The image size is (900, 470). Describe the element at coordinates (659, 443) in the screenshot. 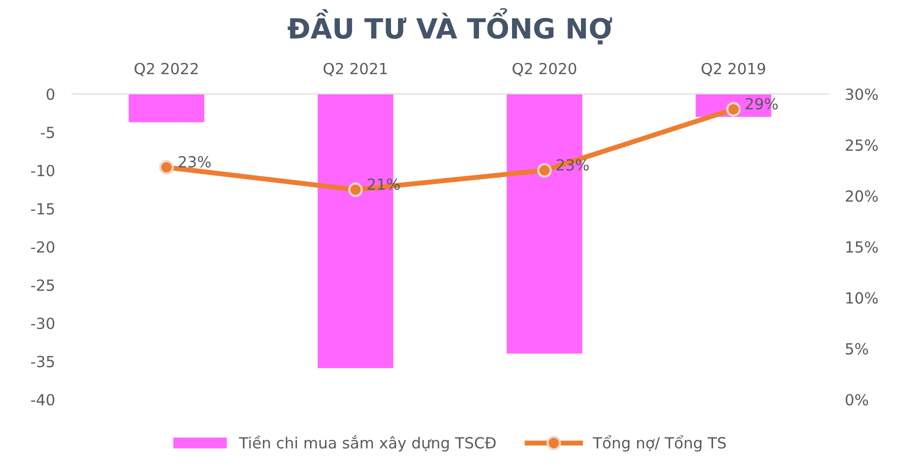

I see `legend-label: Tổng nợ/ Tổng TS` at that location.